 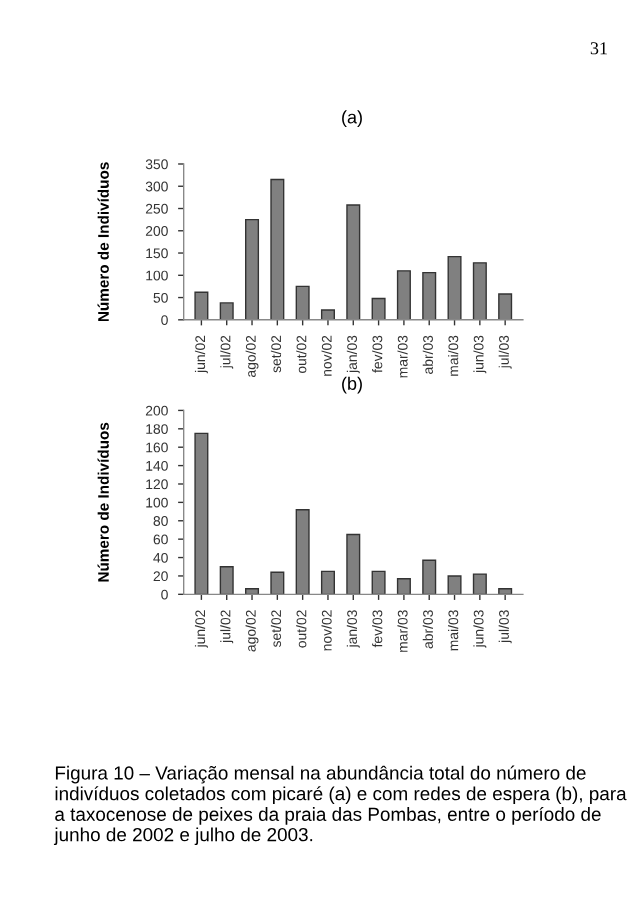 I want to click on text: 31, so click(x=598, y=48).